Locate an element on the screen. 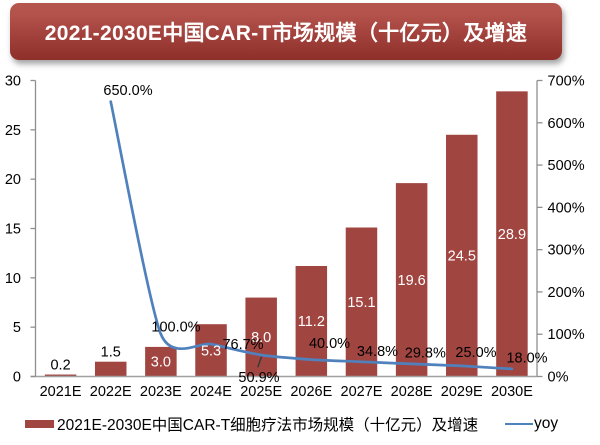 The width and height of the screenshot is (600, 445). yoy-label-2026E: 40.0% is located at coordinates (329, 344).